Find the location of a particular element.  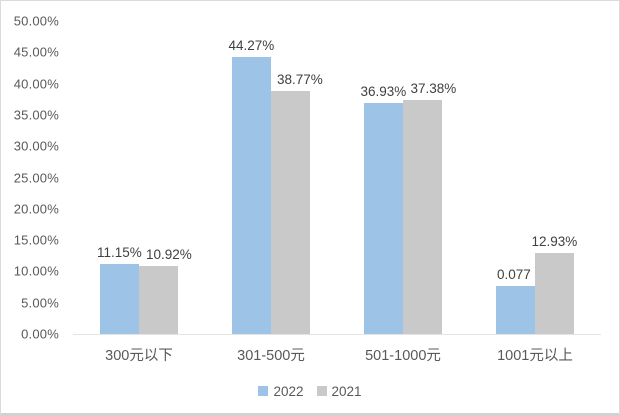

y-tick-label: 45.00% is located at coordinates (36, 52).